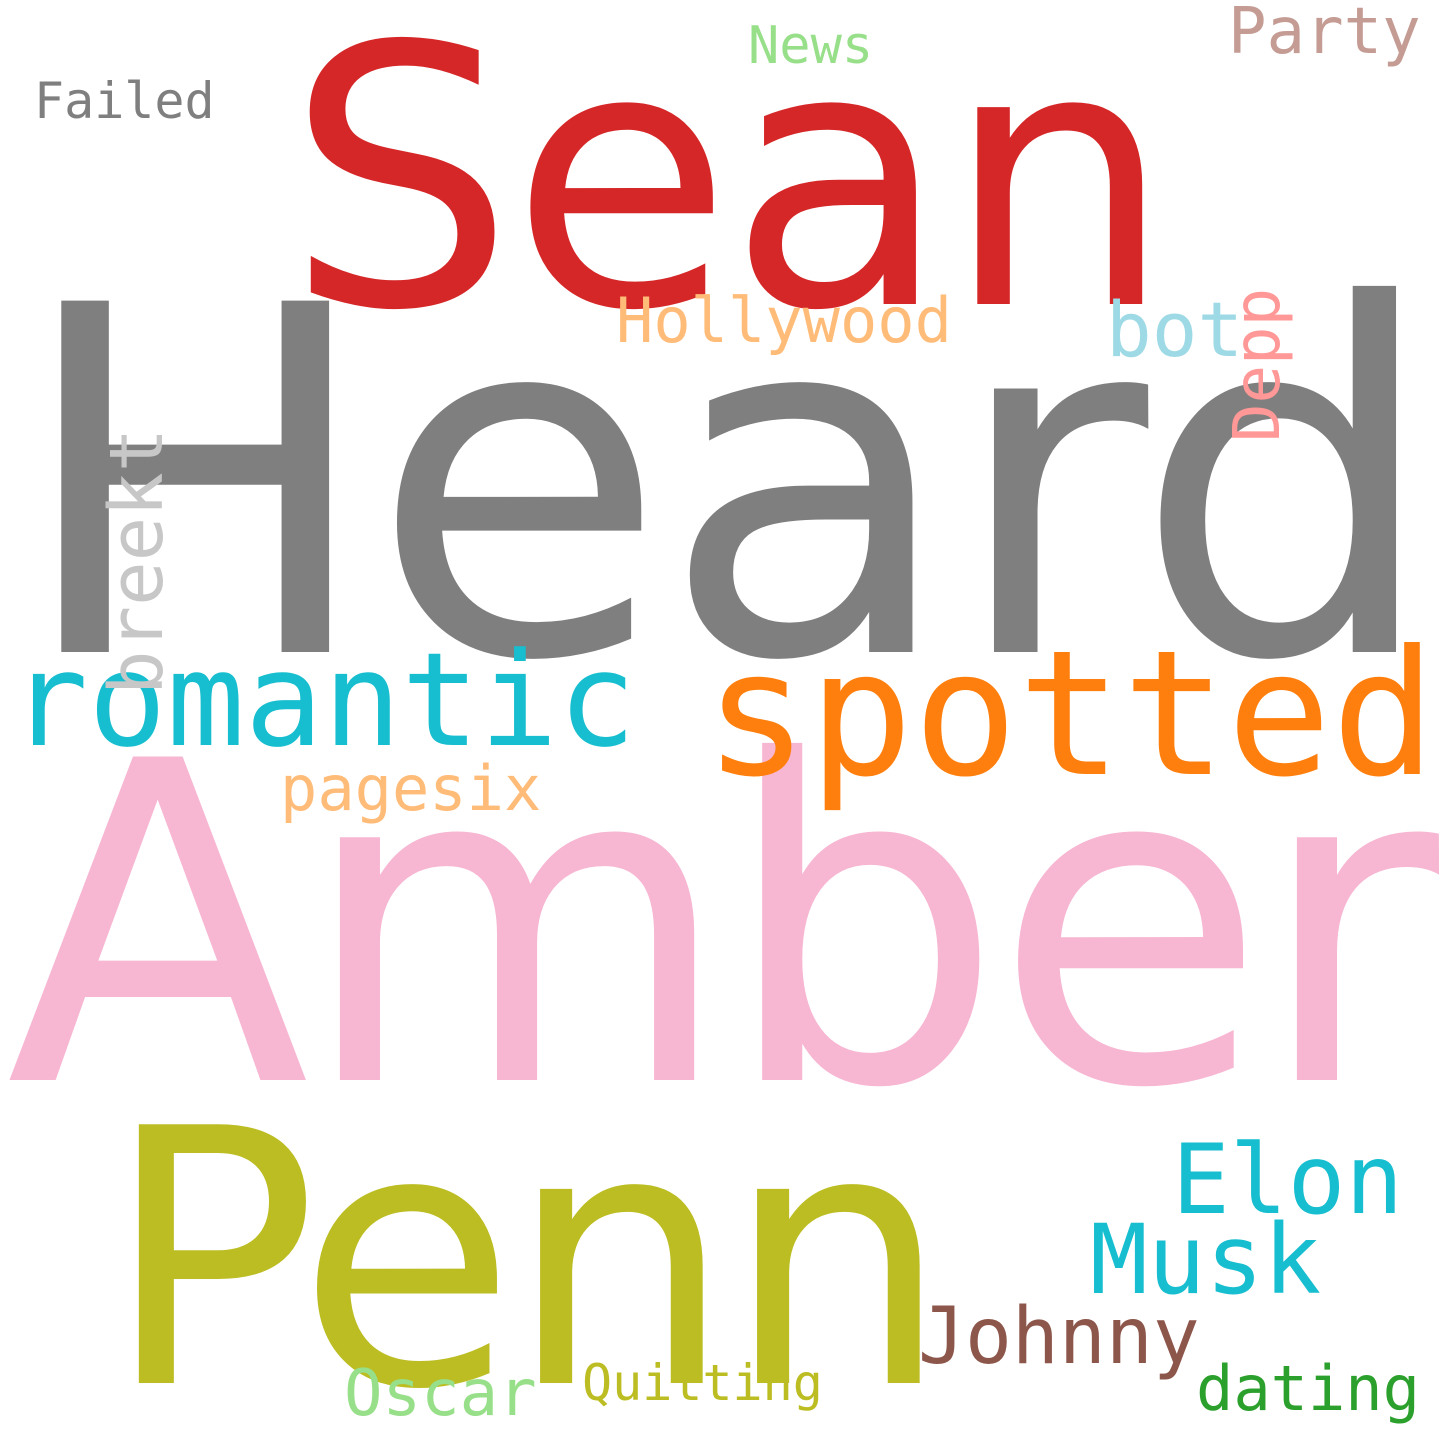  Describe the element at coordinates (1206, 1260) in the screenshot. I see `word-musk: Musk` at that location.